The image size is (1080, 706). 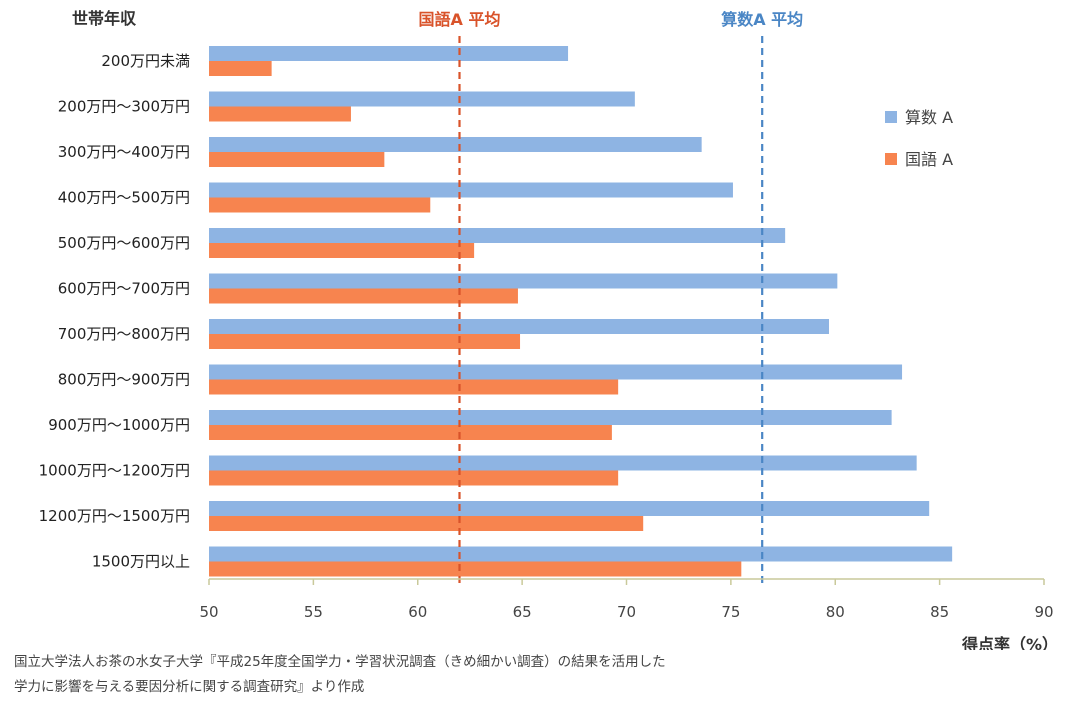 What do you see at coordinates (189, 687) in the screenshot?
I see `source-line-2: 学力に影響を与える要因分析に関する調査研究』より作成` at bounding box center [189, 687].